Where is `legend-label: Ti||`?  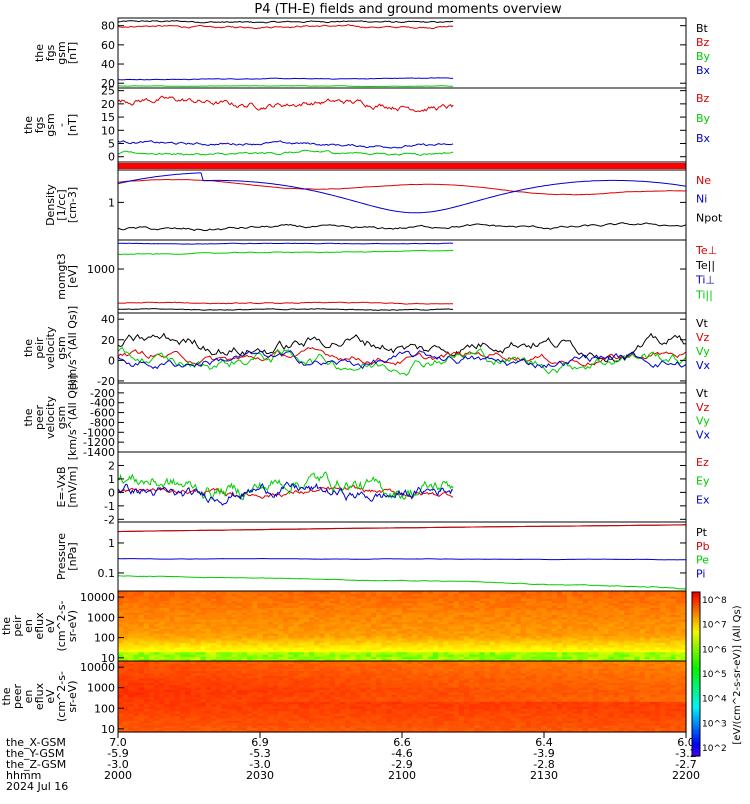
legend-label: Ti|| is located at coordinates (704, 294).